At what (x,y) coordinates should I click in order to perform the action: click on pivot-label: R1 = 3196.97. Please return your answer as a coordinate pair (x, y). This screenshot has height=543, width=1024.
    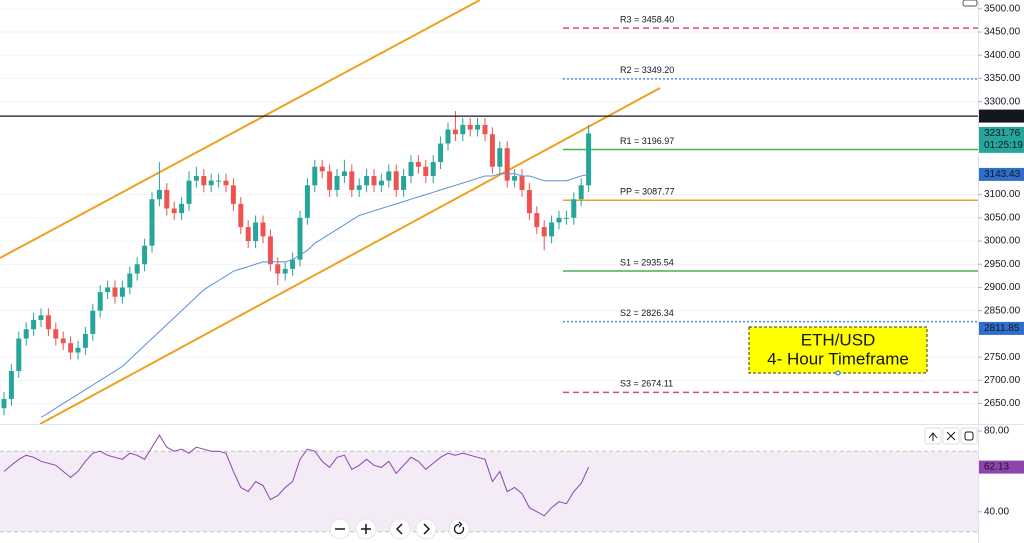
    Looking at the image, I should click on (647, 141).